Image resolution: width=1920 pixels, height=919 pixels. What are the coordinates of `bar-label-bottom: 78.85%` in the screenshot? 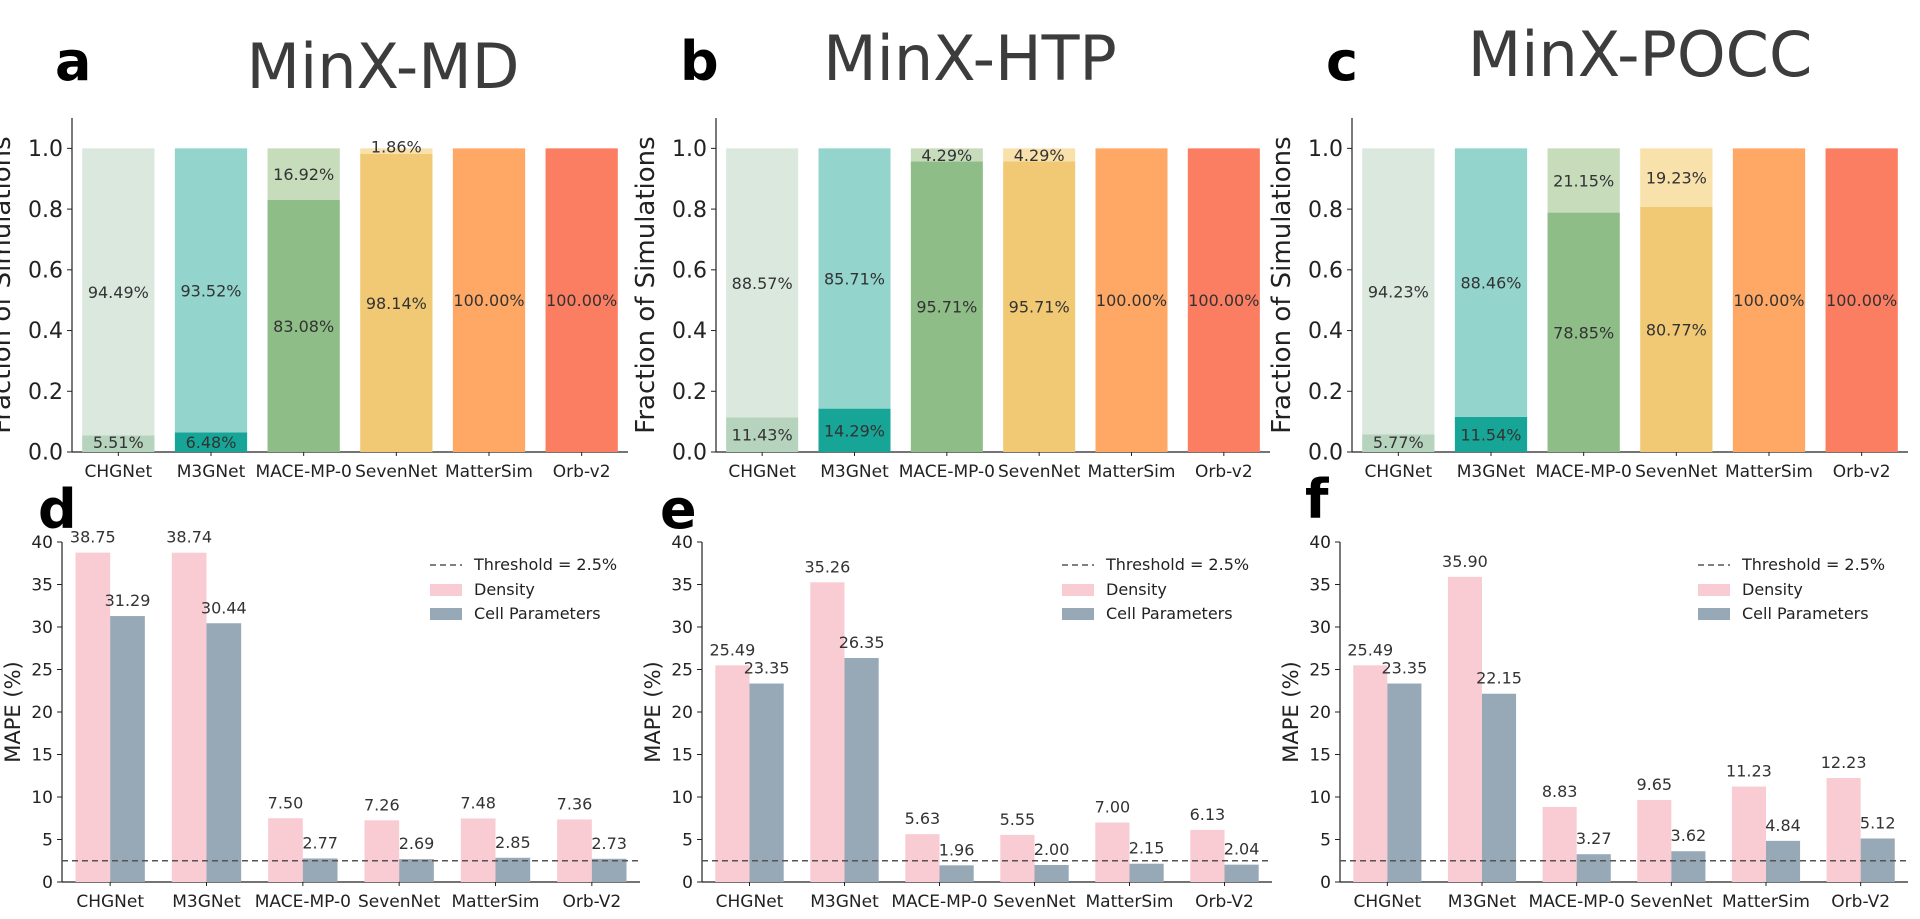 It's located at (1583, 332).